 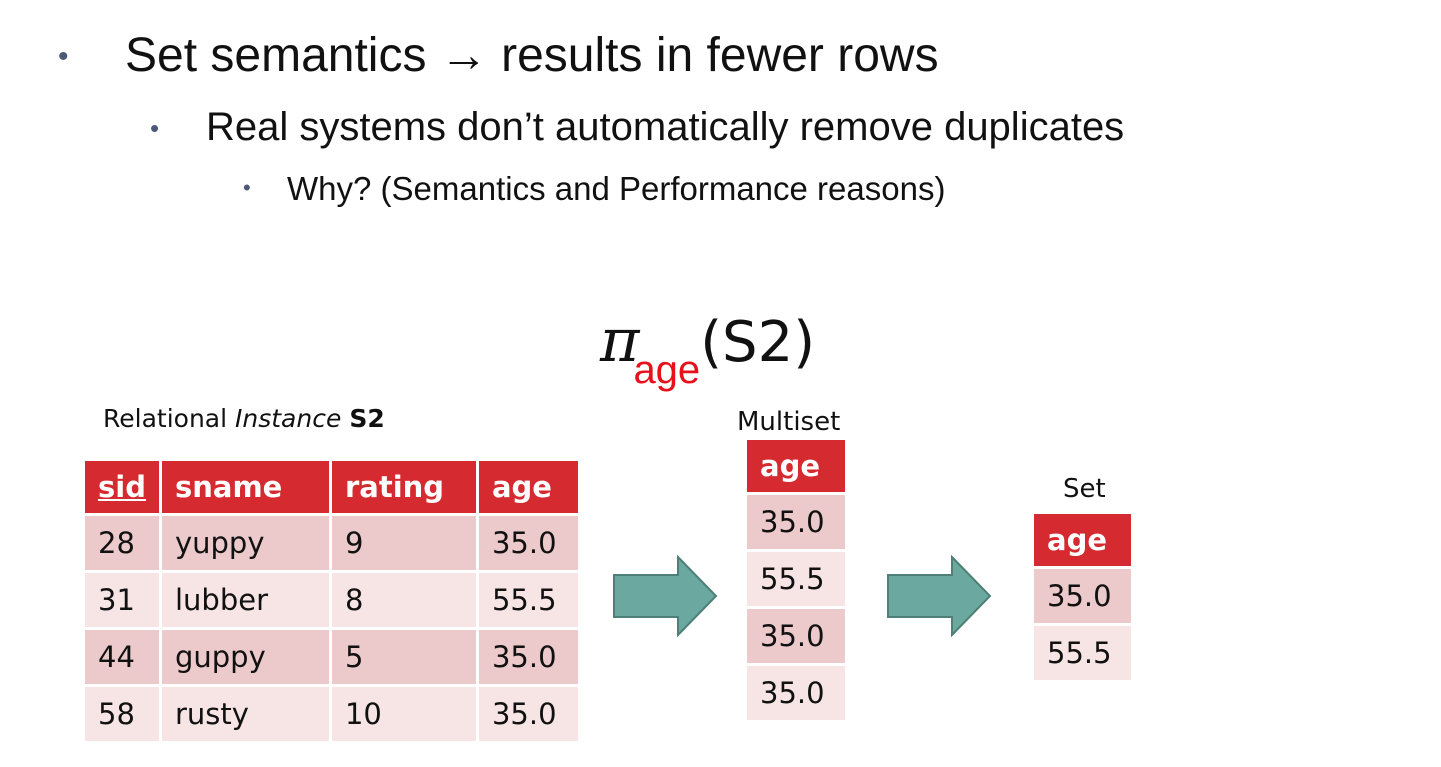 I want to click on cell-sname: rusty, so click(x=245, y=714).